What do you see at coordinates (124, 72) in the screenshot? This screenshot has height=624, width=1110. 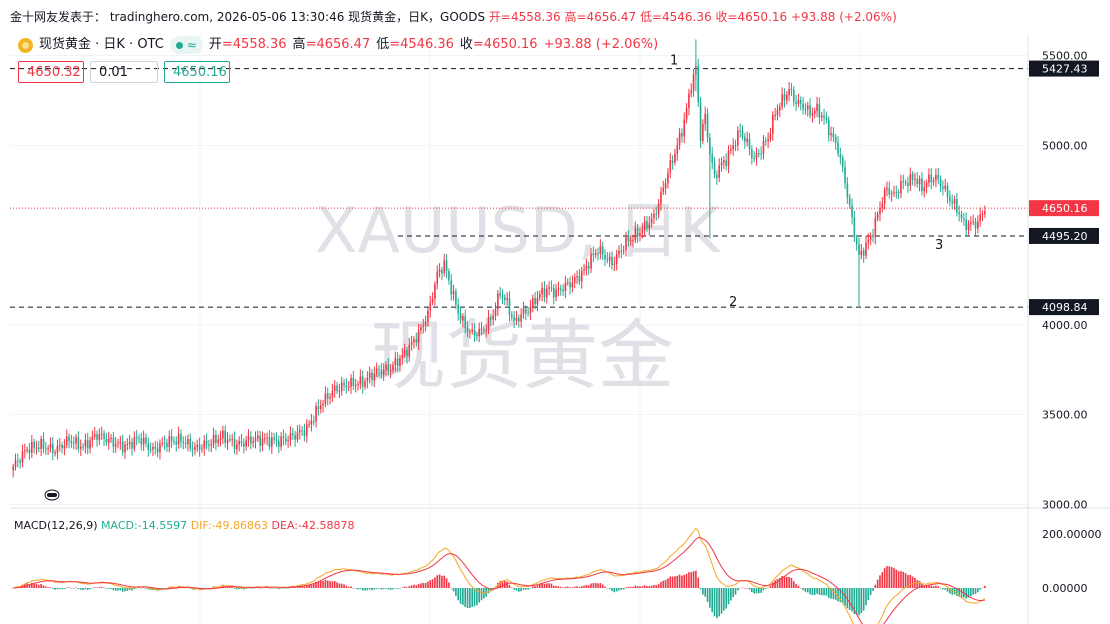 I see `quantity-input: 0.01` at bounding box center [124, 72].